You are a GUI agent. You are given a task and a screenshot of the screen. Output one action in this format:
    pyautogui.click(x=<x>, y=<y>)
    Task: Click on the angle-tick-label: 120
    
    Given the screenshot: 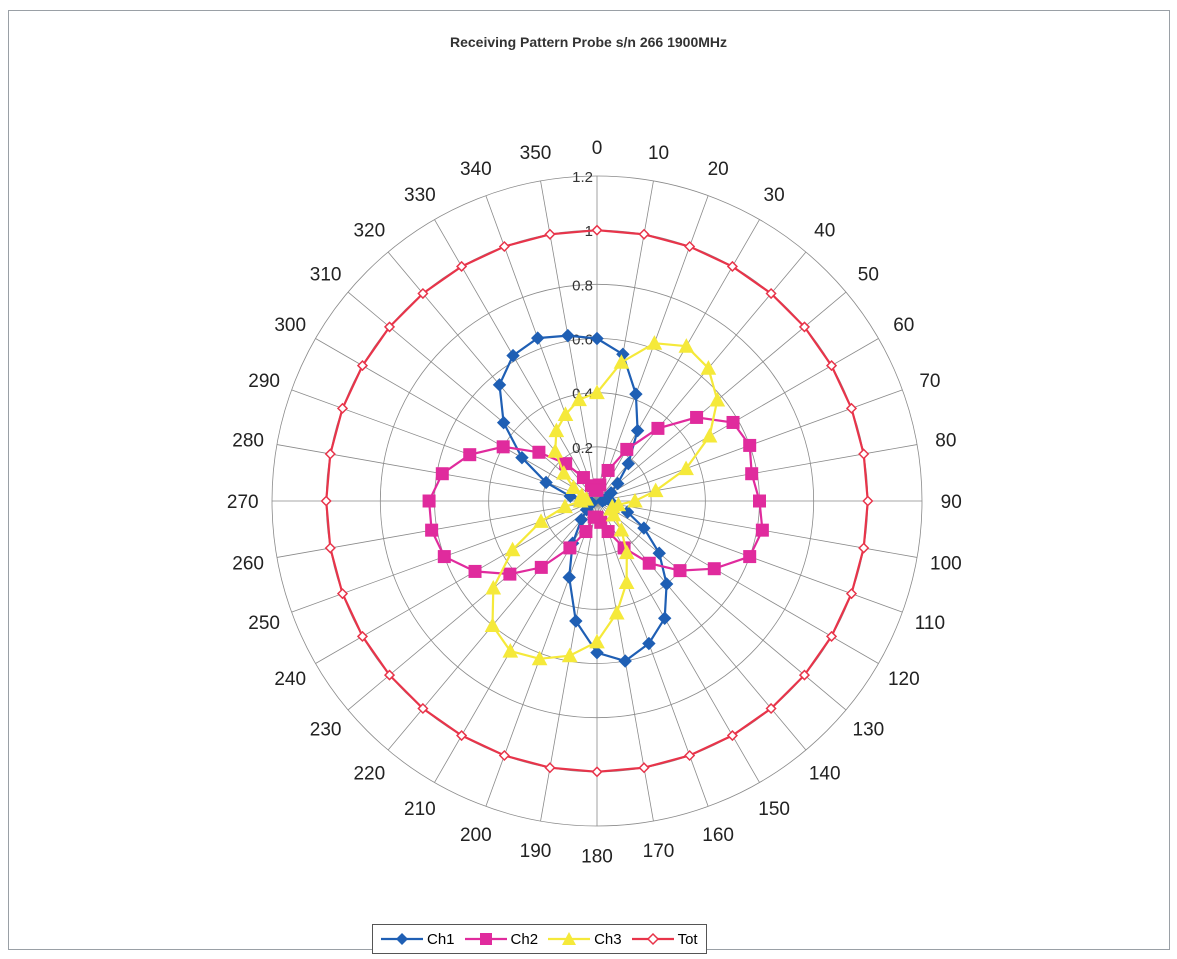 What is the action you would take?
    pyautogui.click(x=904, y=679)
    